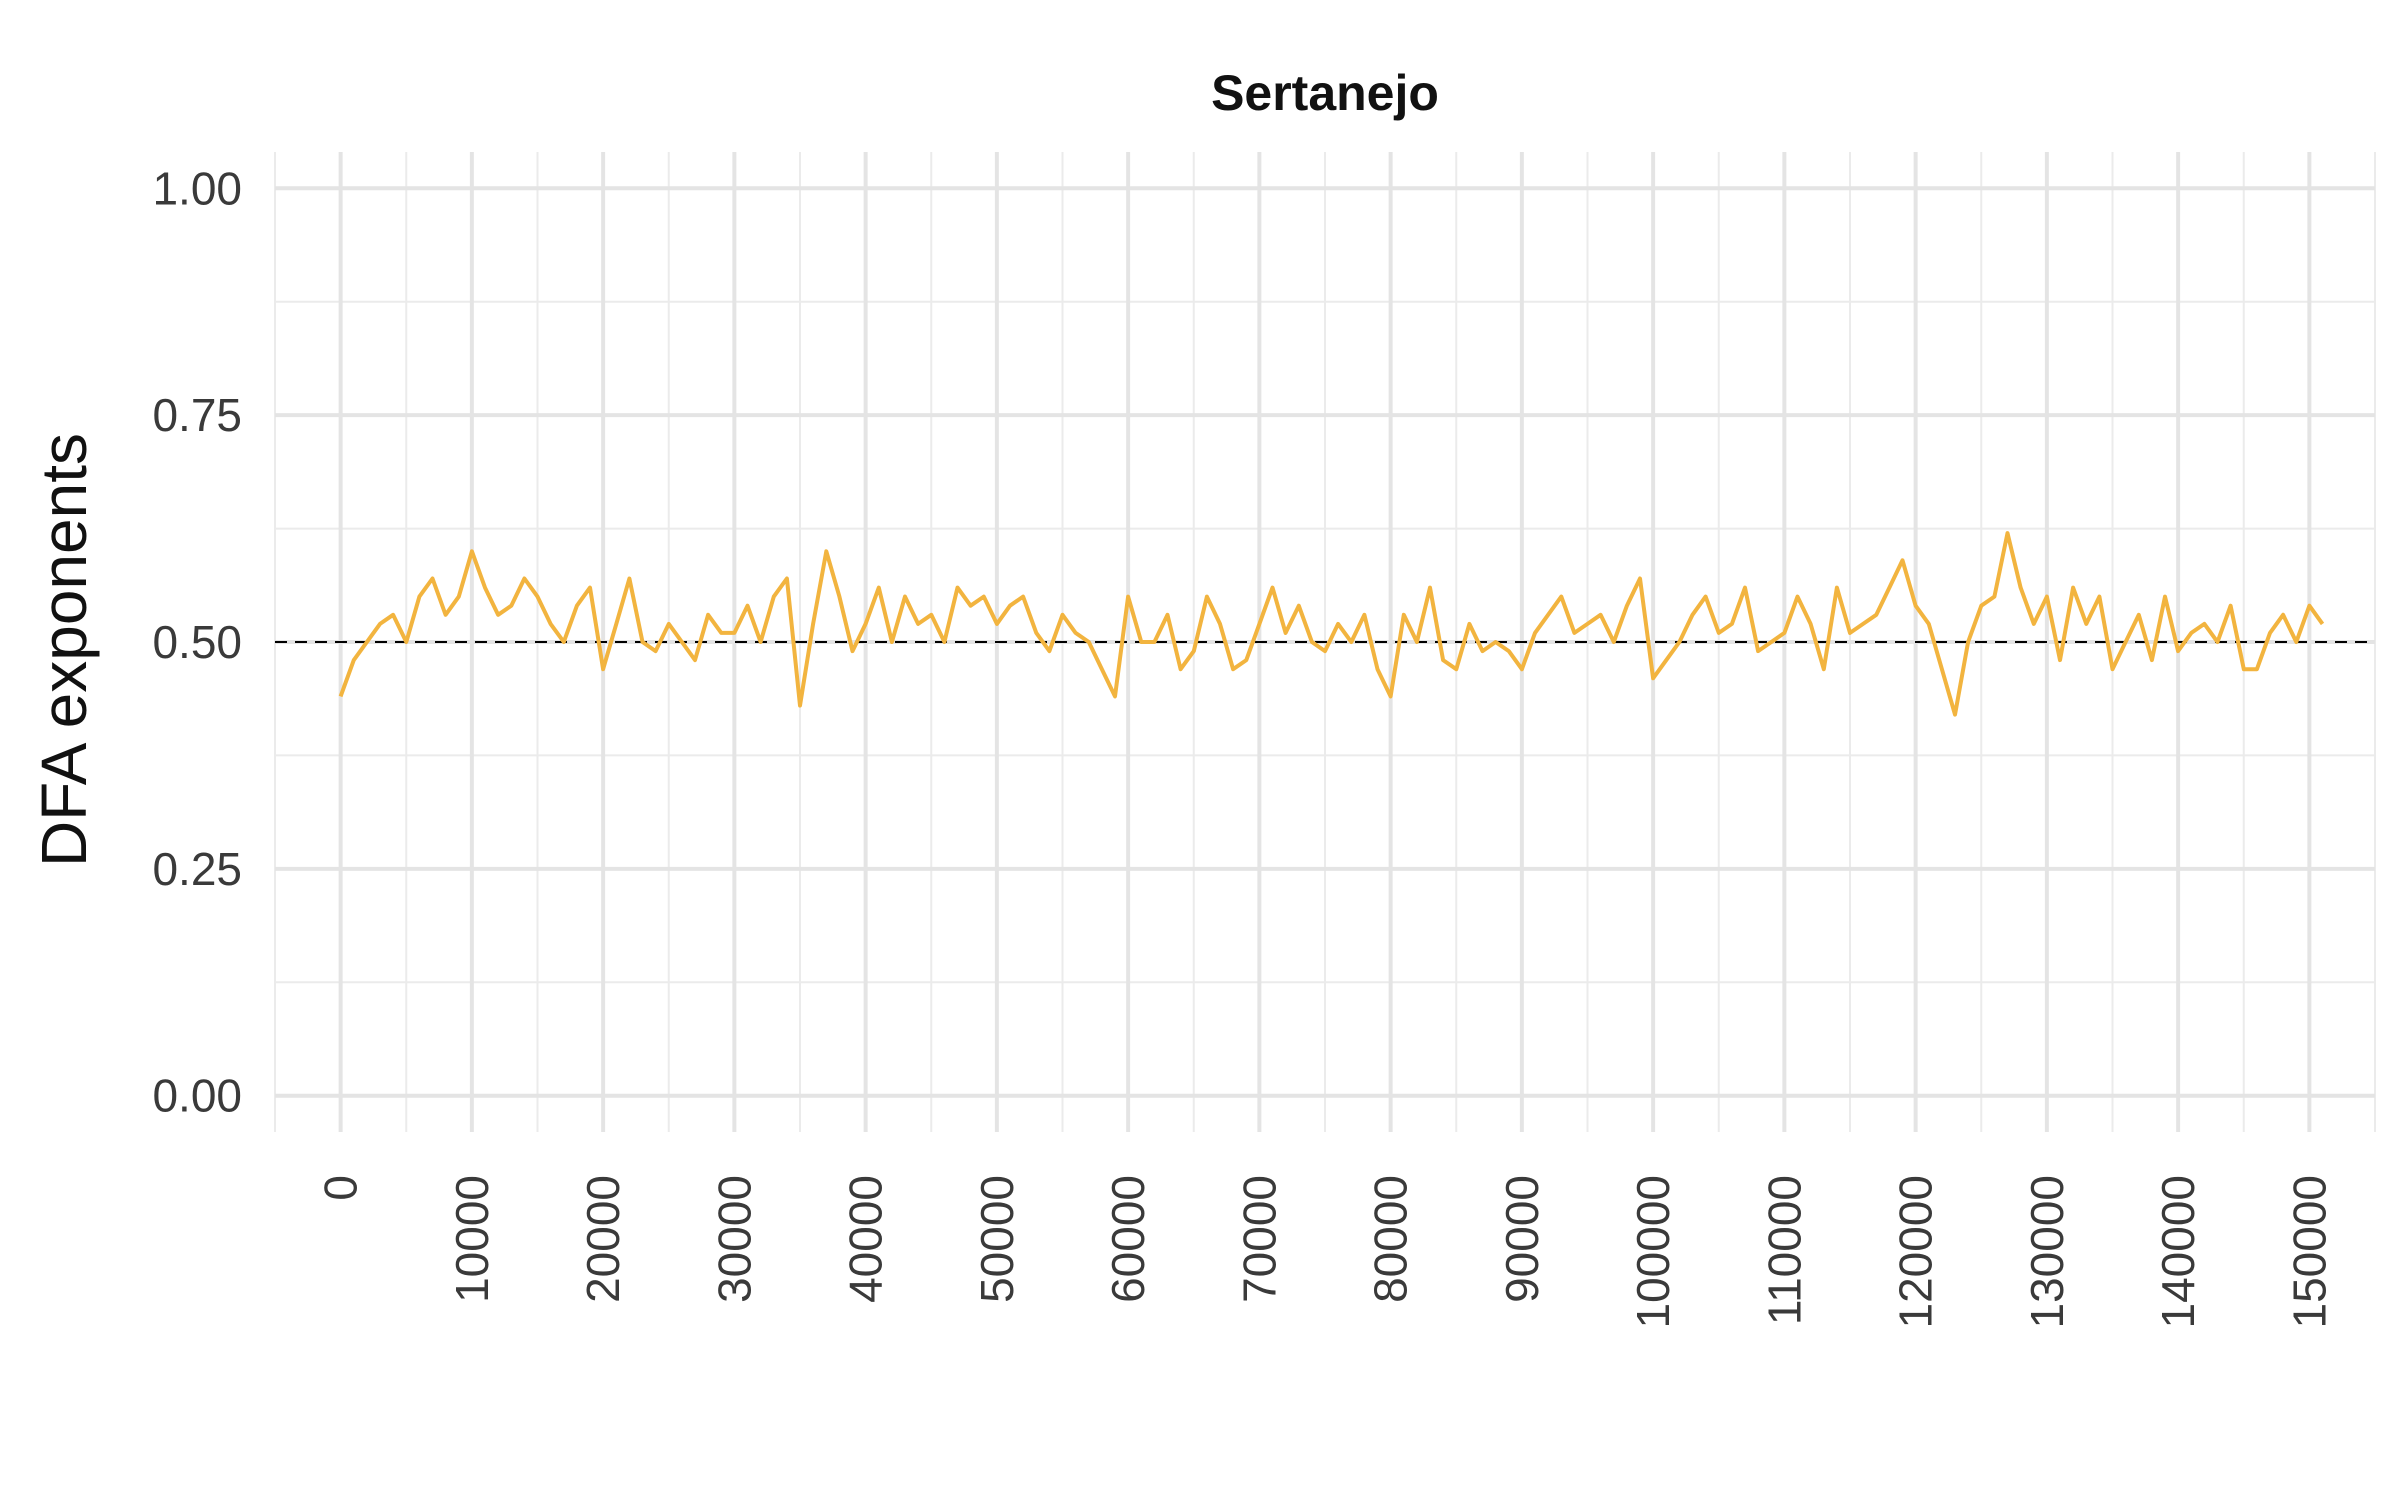 The width and height of the screenshot is (2400, 1500). I want to click on x-tick-label: 10000, so click(472, 1239).